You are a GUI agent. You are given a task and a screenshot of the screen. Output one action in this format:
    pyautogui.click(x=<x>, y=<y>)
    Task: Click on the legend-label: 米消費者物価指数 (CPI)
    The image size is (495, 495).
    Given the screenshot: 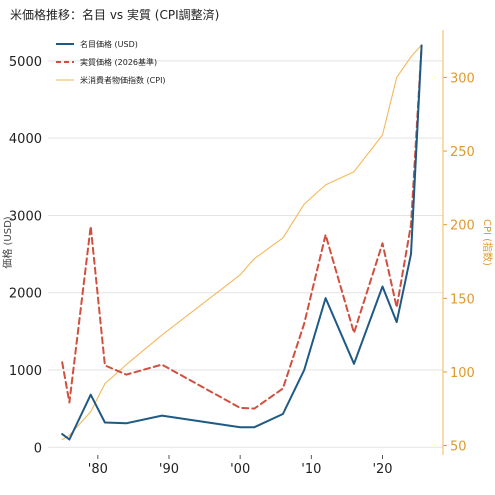 What is the action you would take?
    pyautogui.click(x=123, y=80)
    